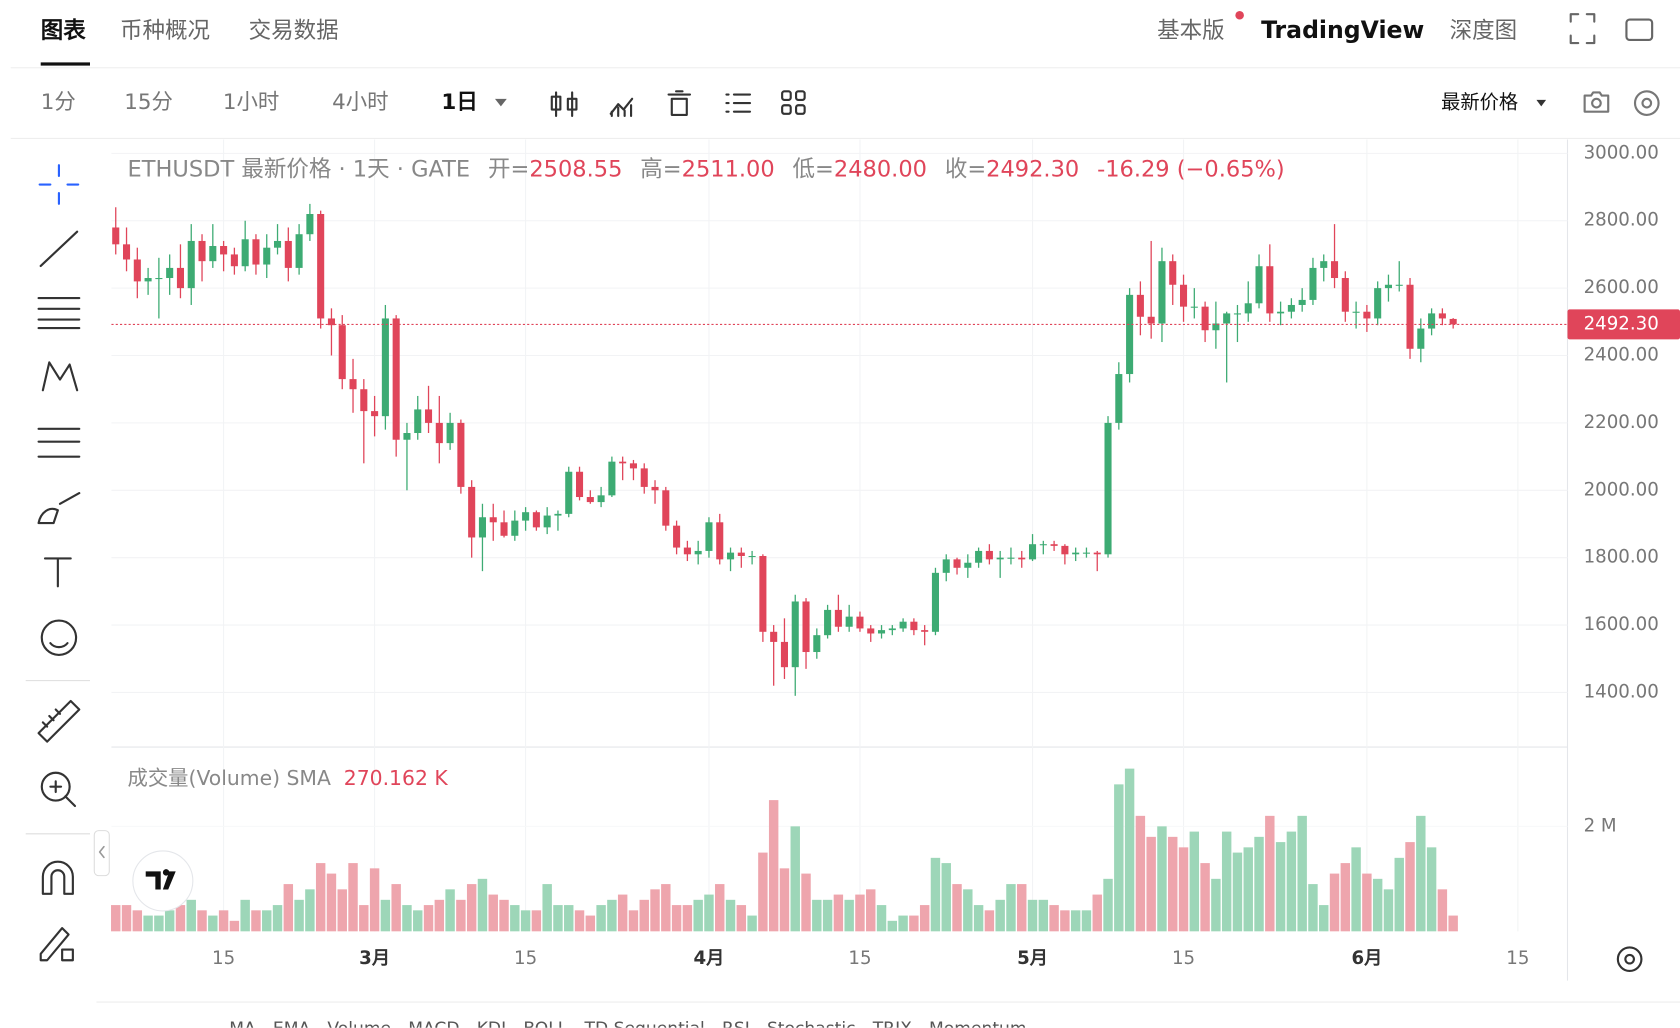 The width and height of the screenshot is (1680, 1028). Describe the element at coordinates (163, 881) in the screenshot. I see `tv-logo` at that location.